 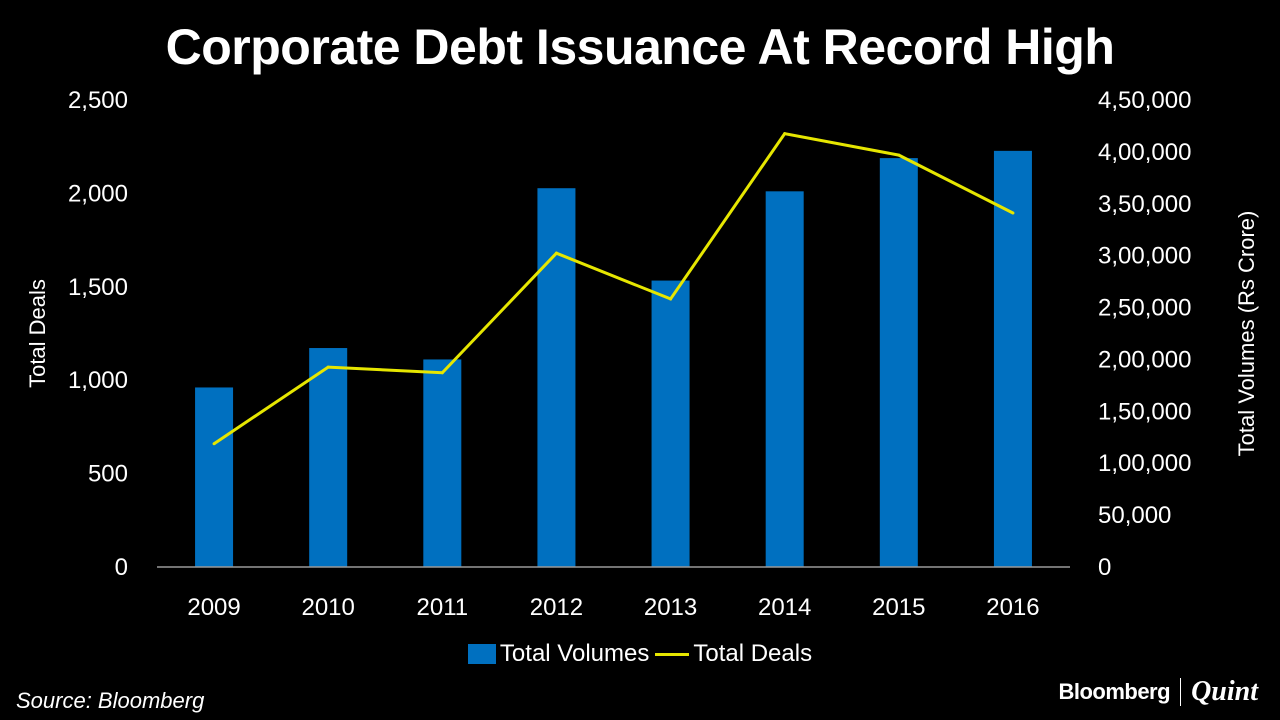 I want to click on line-point-2015, so click(x=899, y=155).